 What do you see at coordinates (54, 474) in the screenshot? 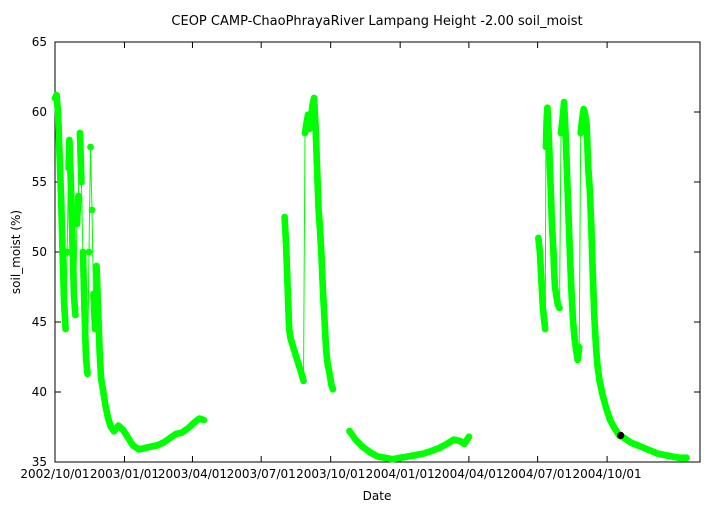
I see `x-tick-label: 2002/10/01` at bounding box center [54, 474].